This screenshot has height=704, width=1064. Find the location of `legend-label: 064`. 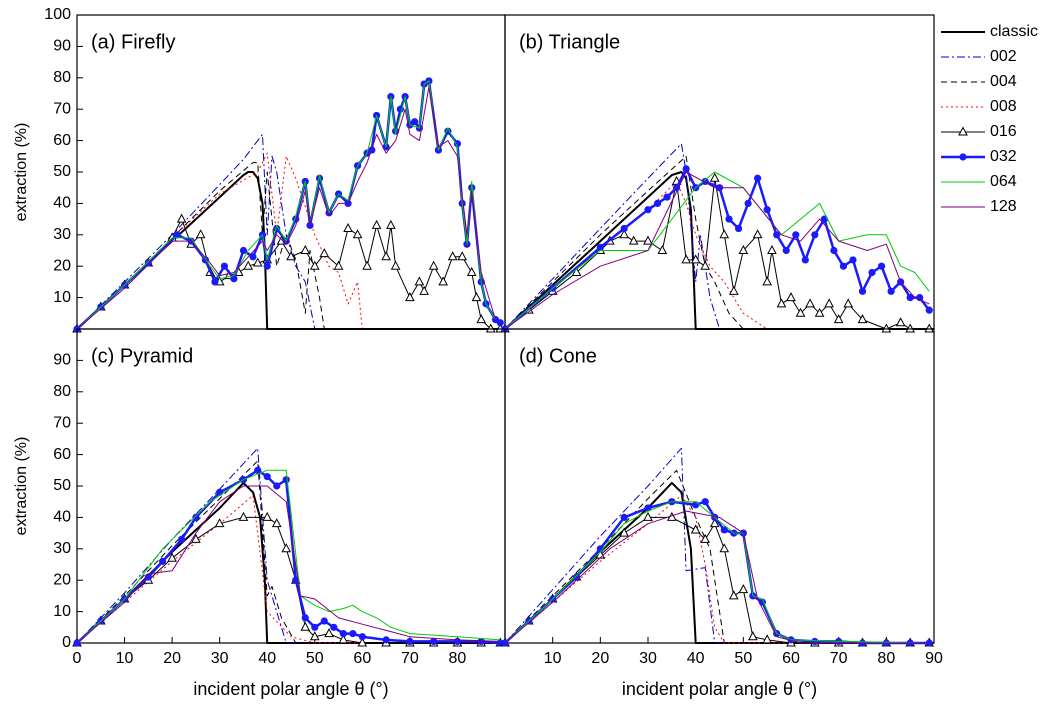

legend-label: 064 is located at coordinates (1003, 181).